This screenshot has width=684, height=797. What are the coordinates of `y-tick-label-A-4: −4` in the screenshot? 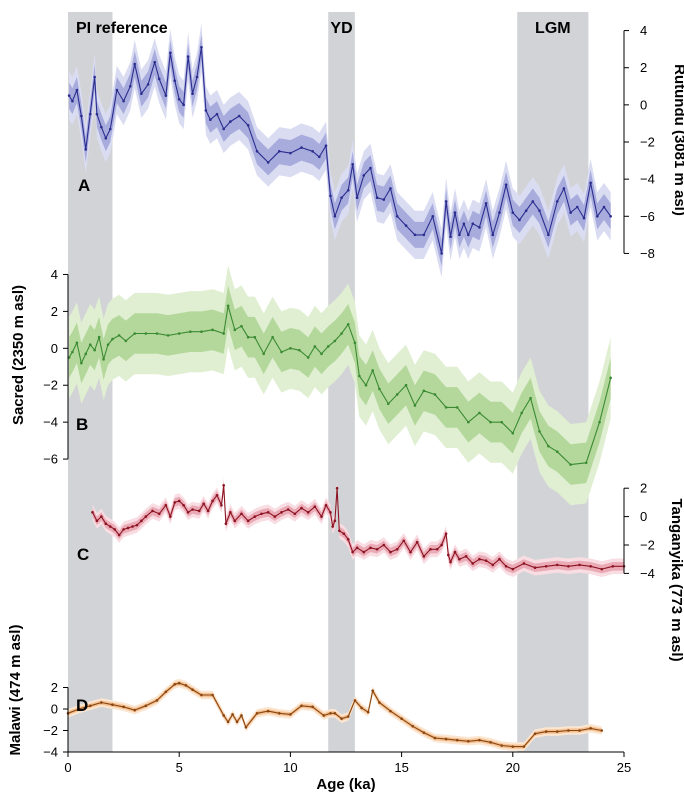 It's located at (647, 179).